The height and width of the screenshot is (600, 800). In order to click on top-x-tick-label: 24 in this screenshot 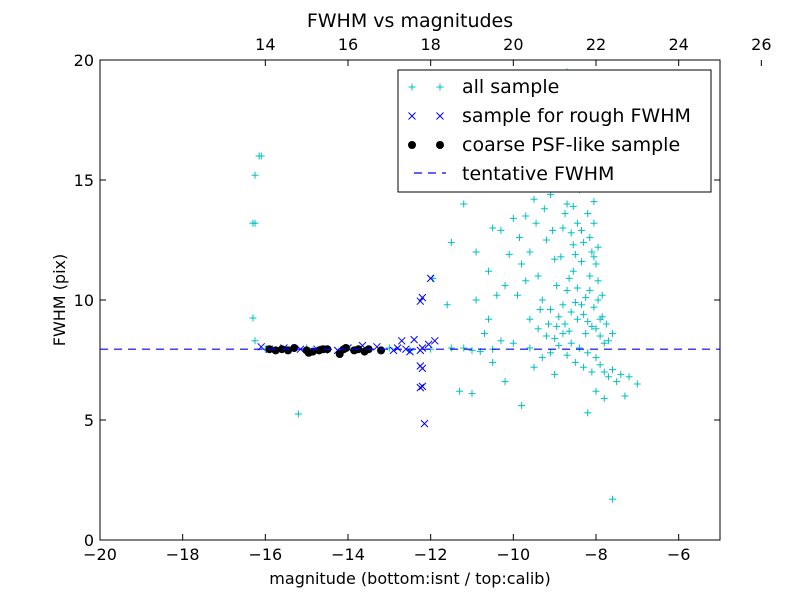, I will do `click(678, 44)`.